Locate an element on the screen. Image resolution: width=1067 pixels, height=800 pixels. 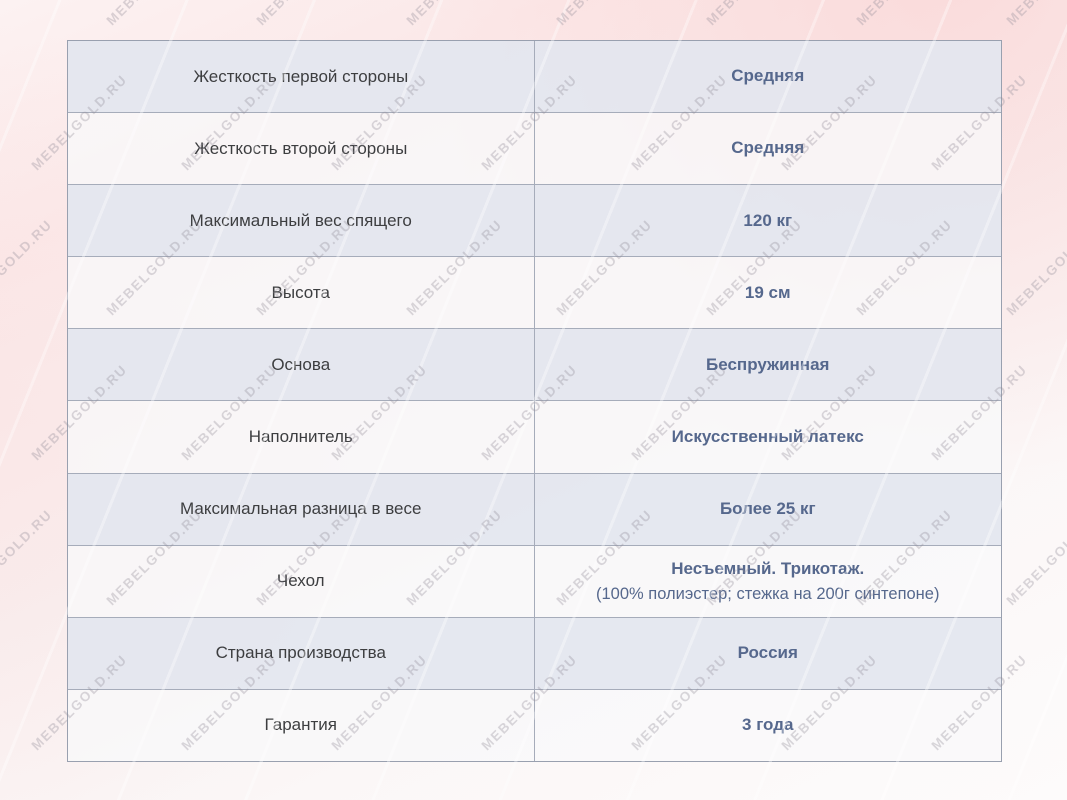
table-row: Страна производства Россия is located at coordinates (535, 652).